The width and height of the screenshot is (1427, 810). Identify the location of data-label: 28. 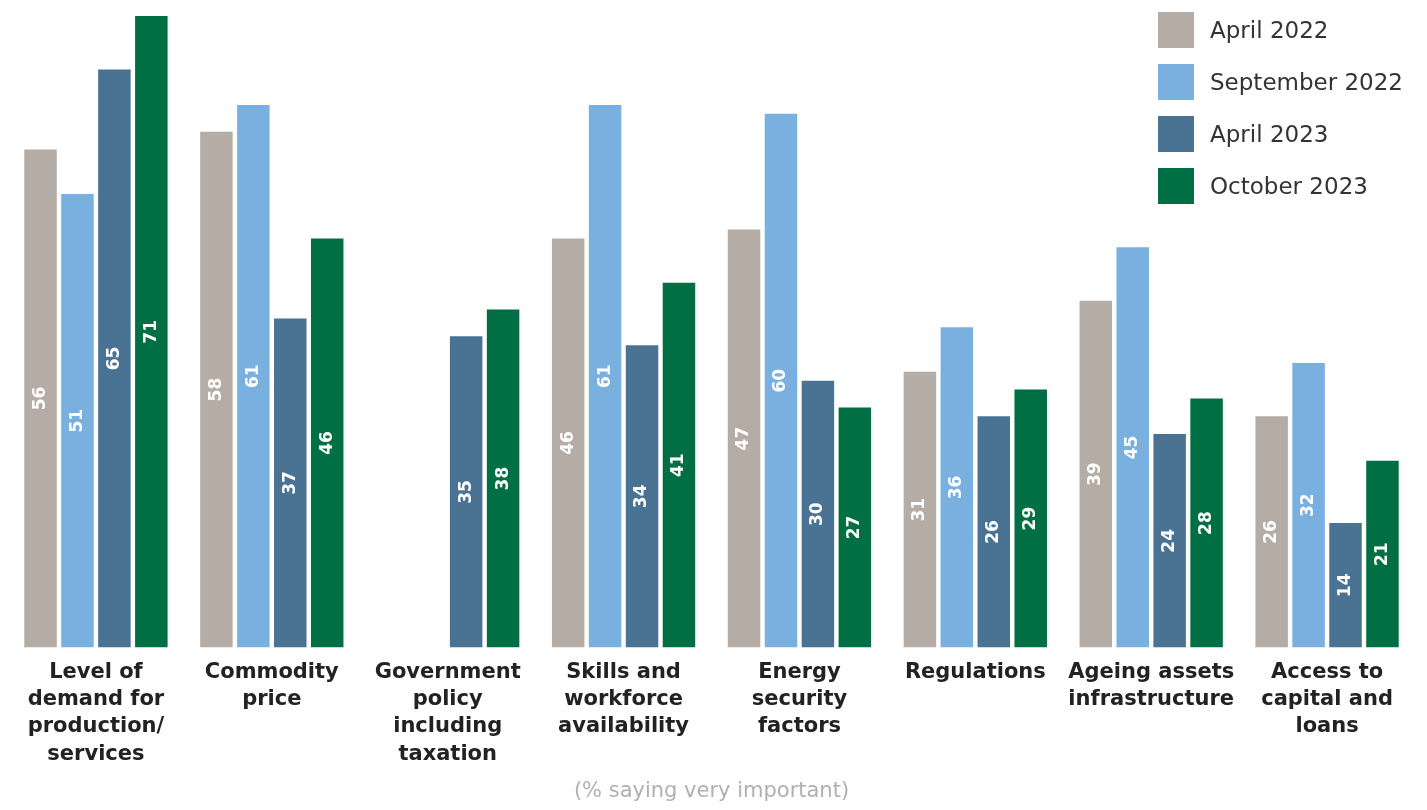
(1205, 523).